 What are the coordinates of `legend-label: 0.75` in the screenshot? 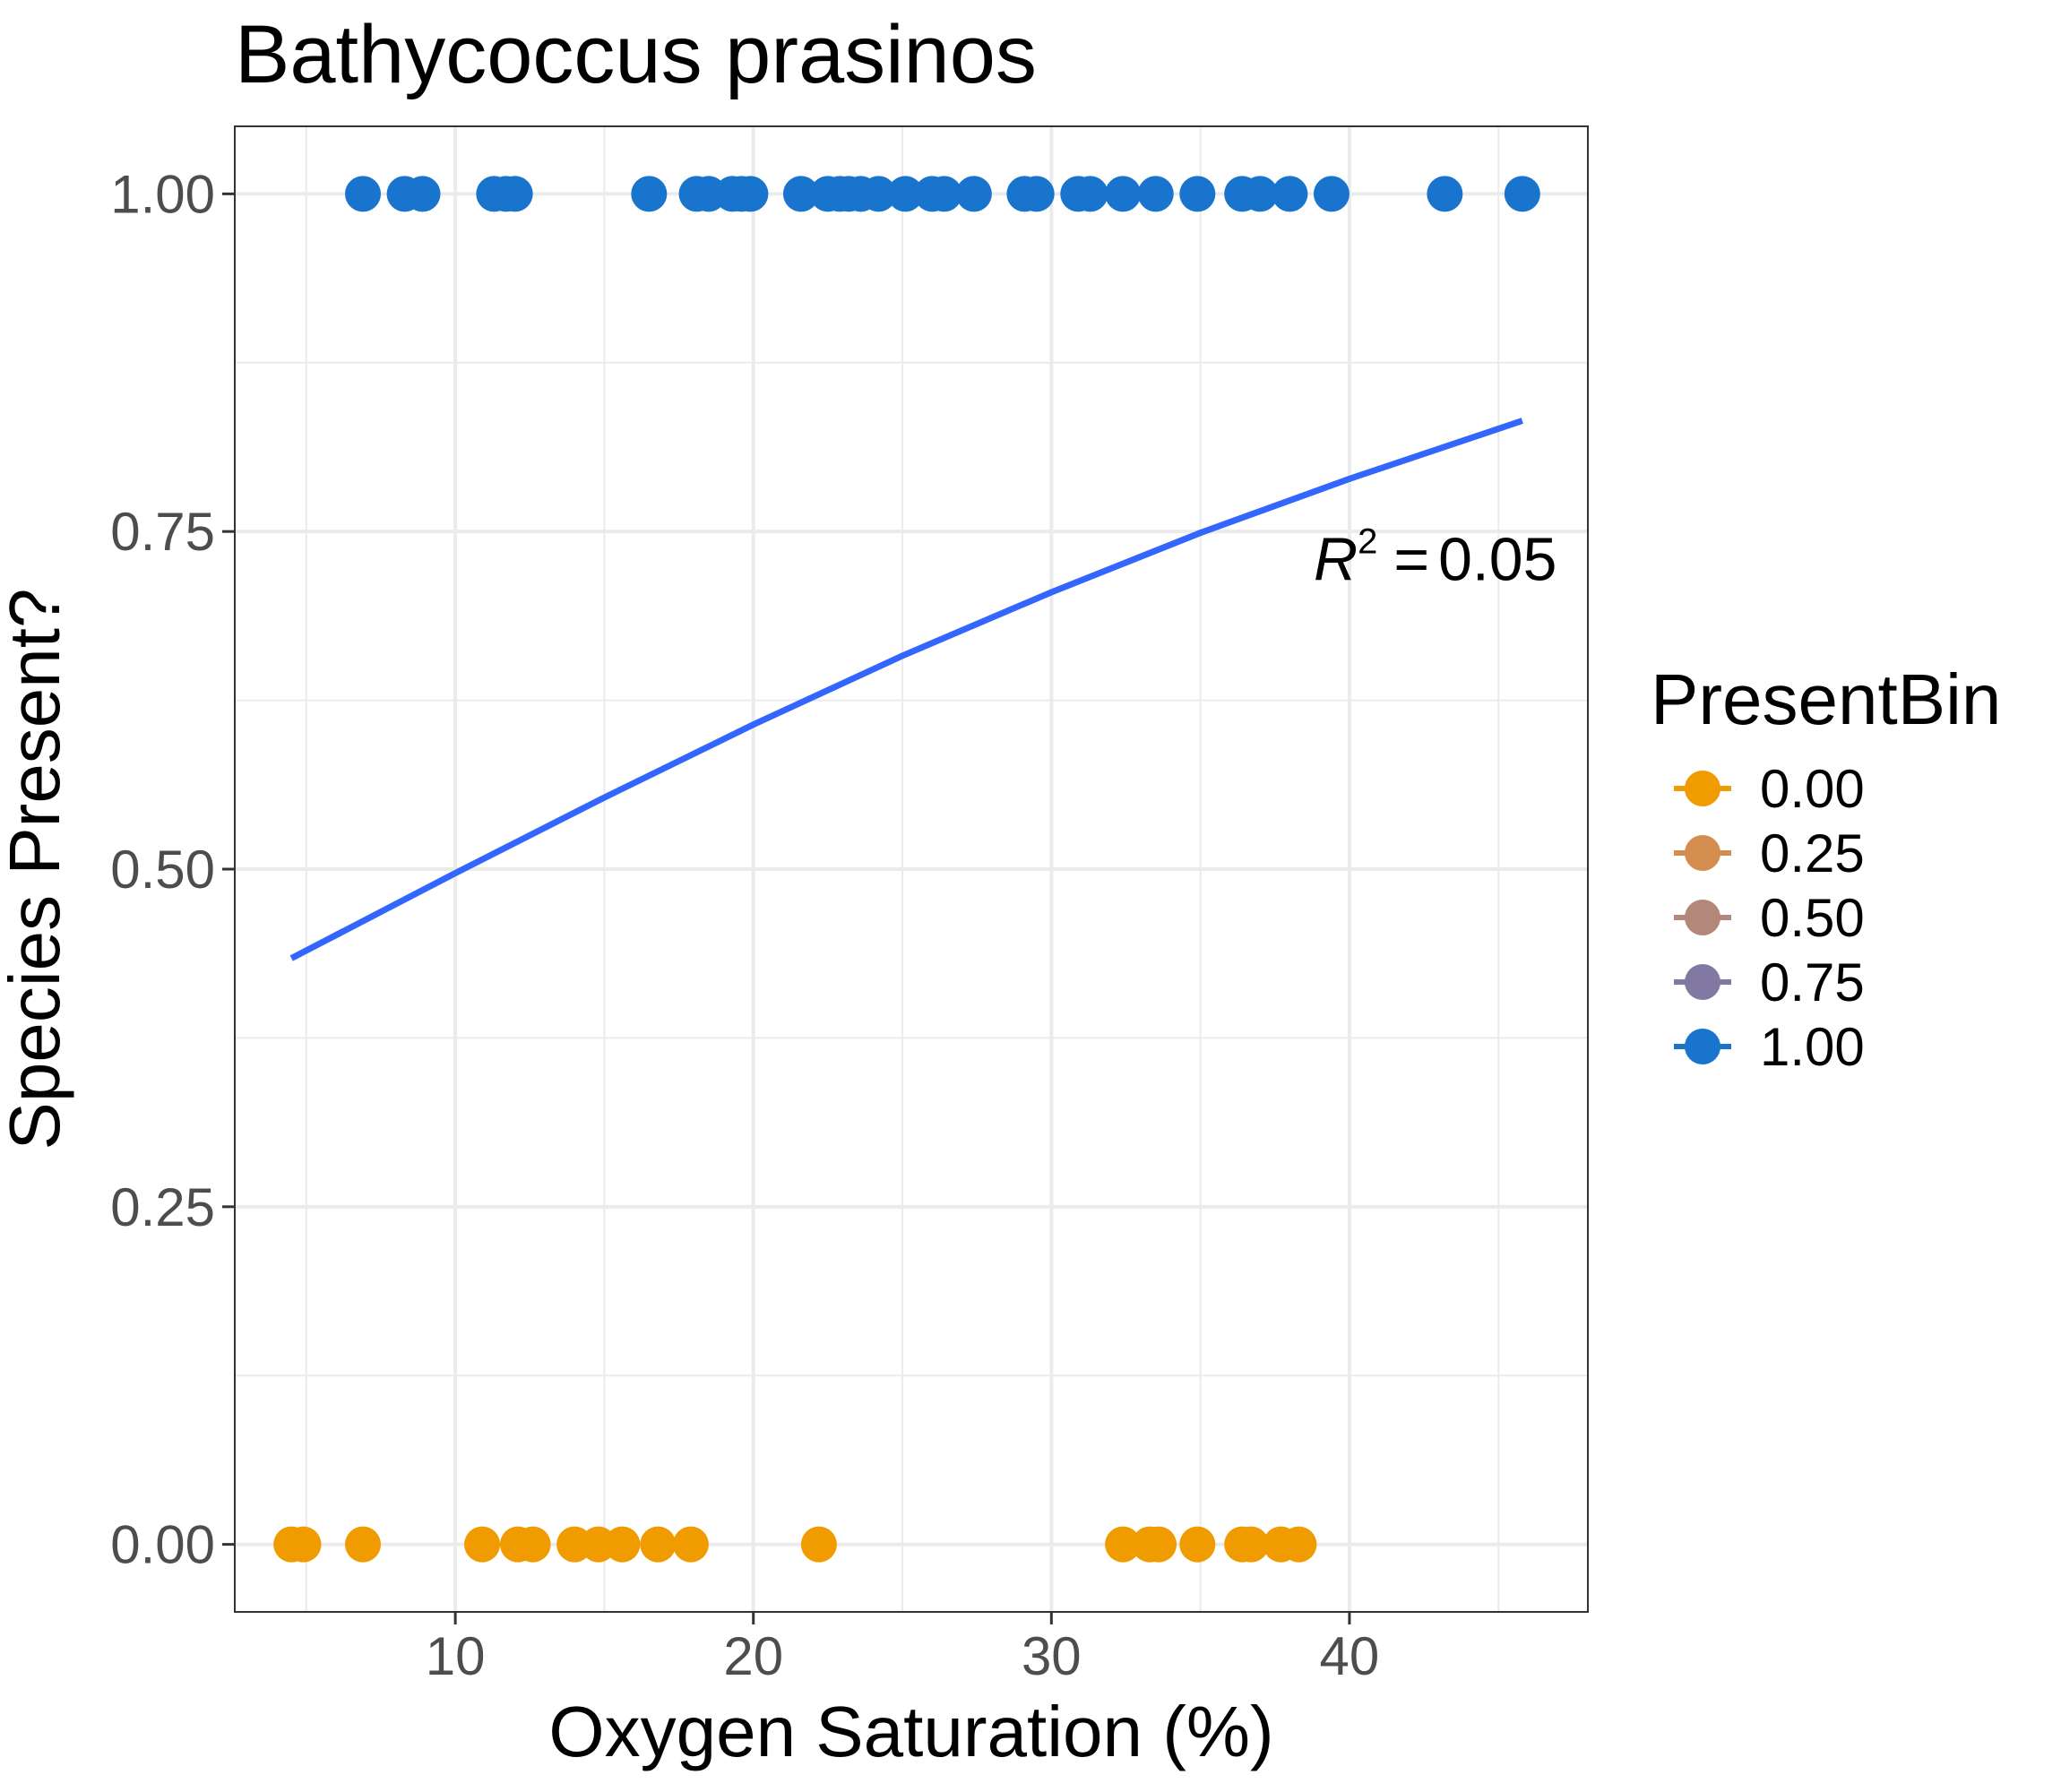 It's located at (1812, 982).